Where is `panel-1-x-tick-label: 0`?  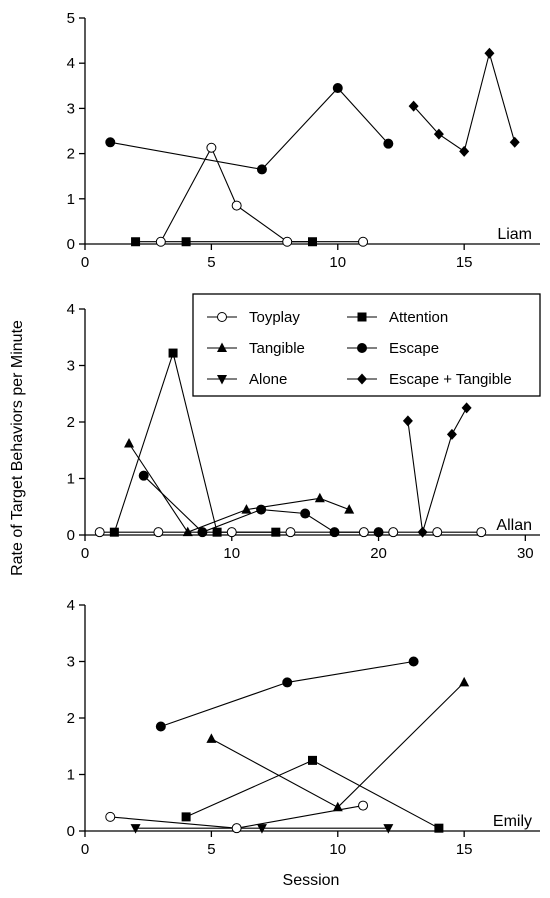
panel-1-x-tick-label: 0 is located at coordinates (85, 262).